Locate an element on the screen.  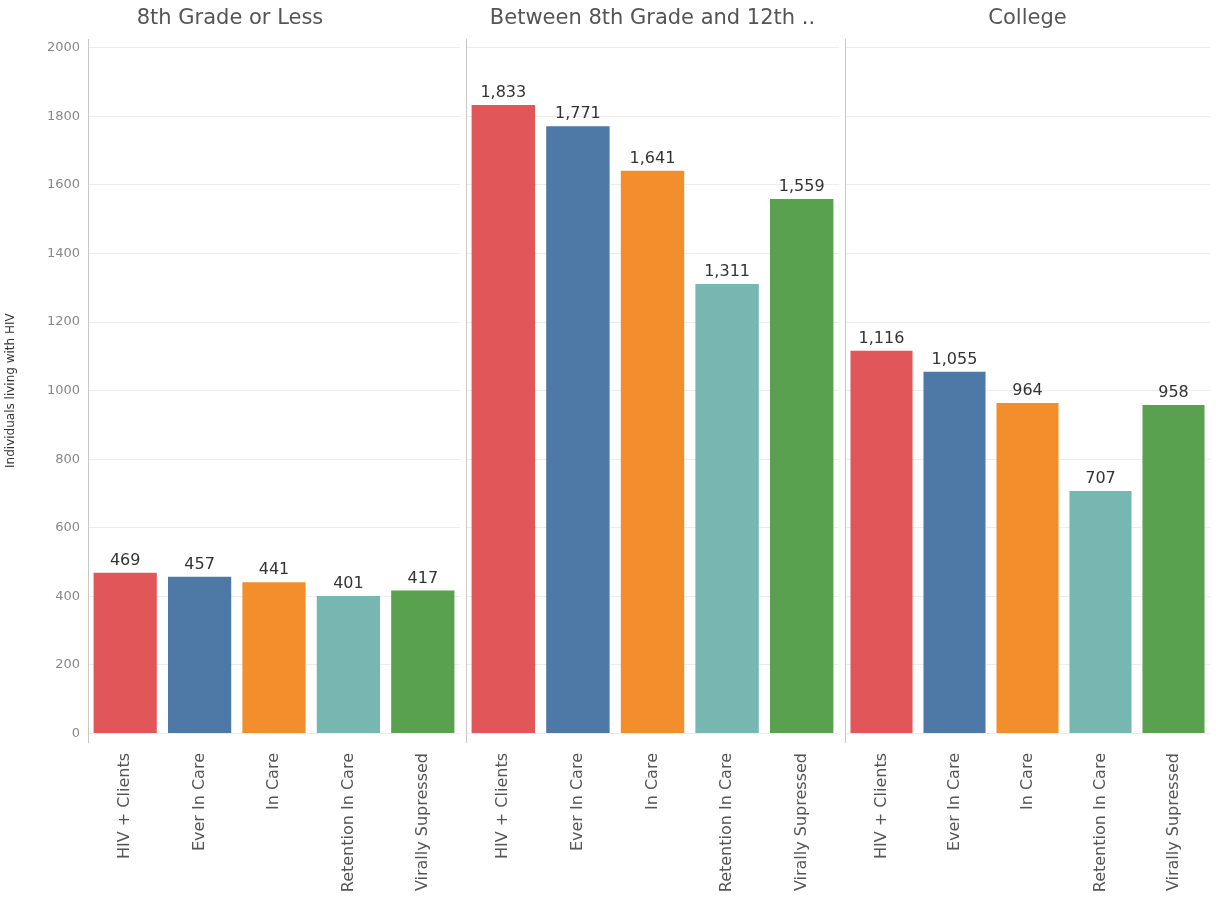
y-tick-label: 400 is located at coordinates (67, 595).